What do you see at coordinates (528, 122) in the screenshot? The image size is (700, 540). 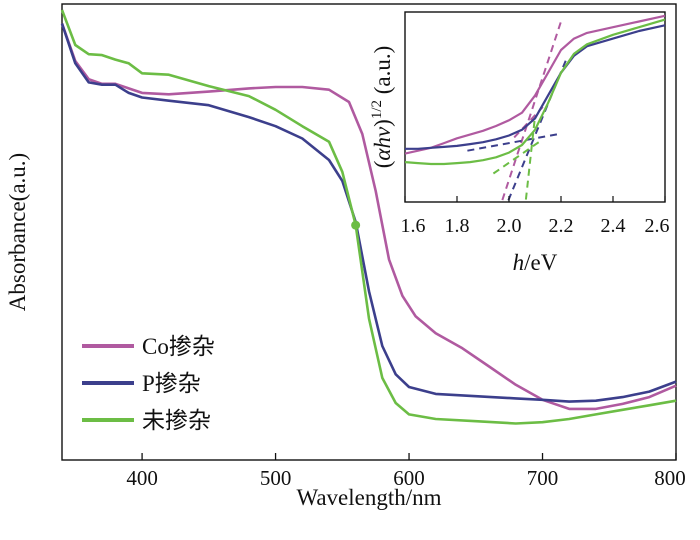 I see `inset-tangent-base-co` at bounding box center [528, 122].